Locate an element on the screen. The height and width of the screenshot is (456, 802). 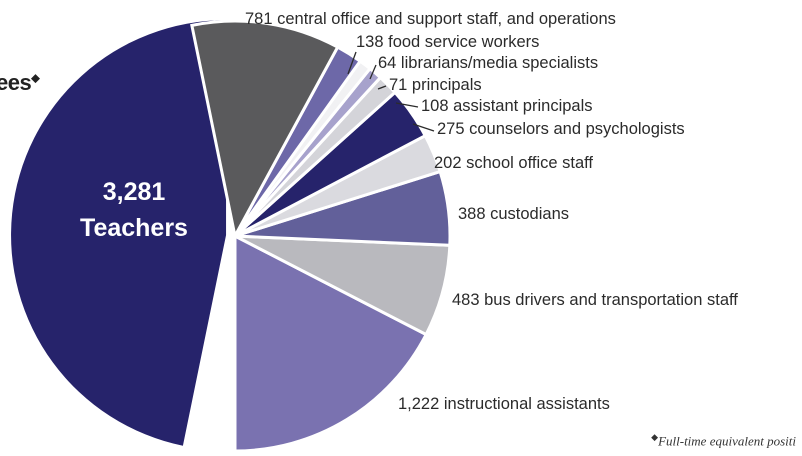
slice-label-4: 202 school office staff is located at coordinates (513, 163).